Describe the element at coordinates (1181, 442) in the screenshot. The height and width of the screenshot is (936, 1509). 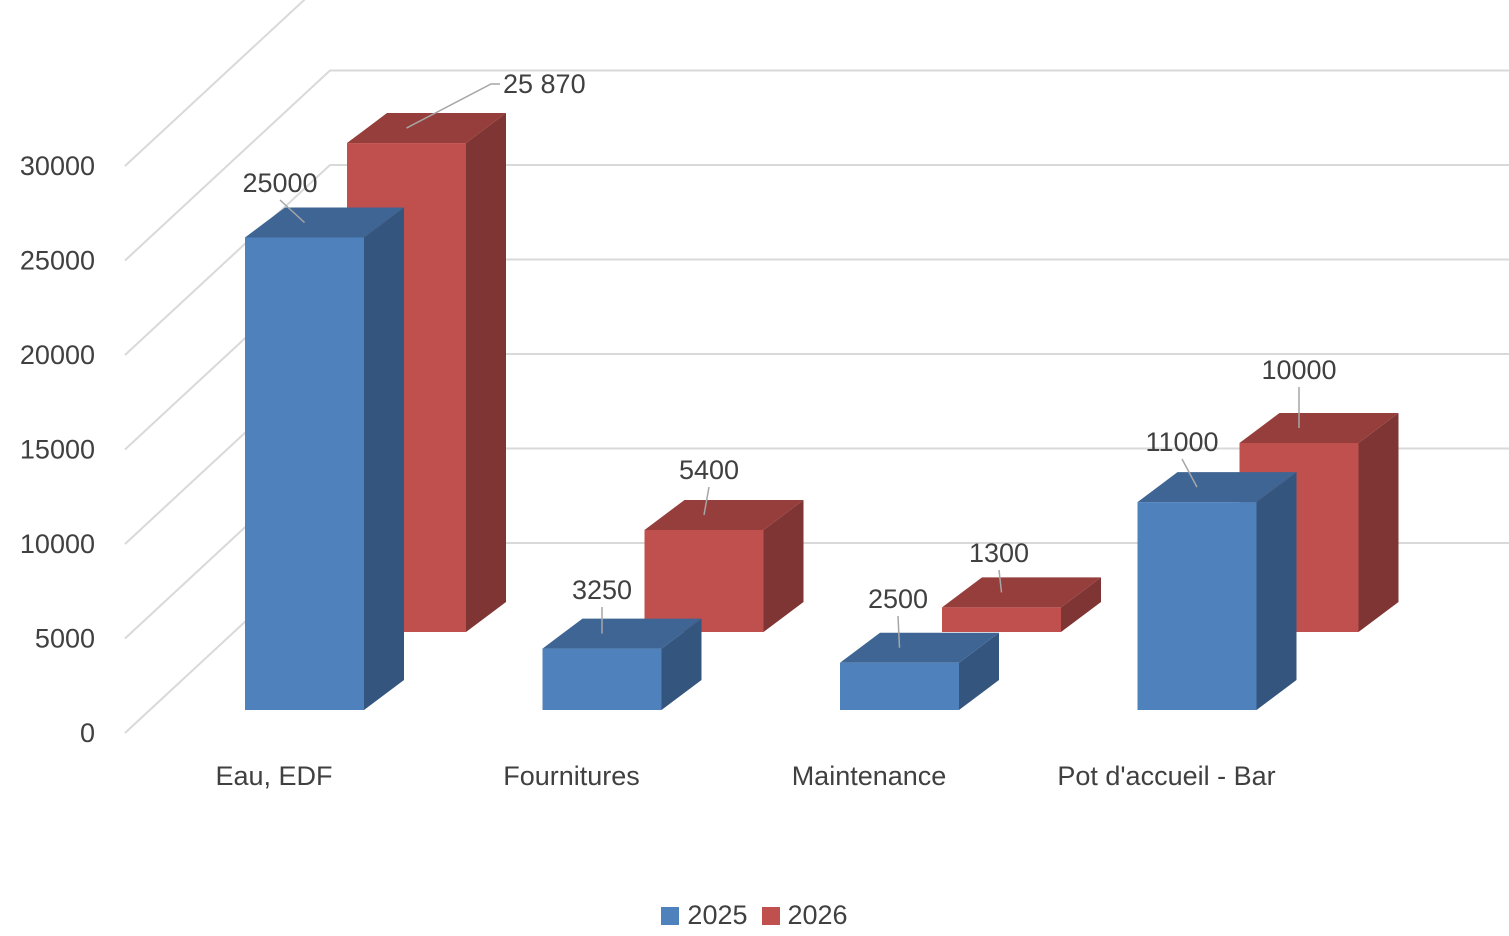
I see `data-label-2025: 11000` at that location.